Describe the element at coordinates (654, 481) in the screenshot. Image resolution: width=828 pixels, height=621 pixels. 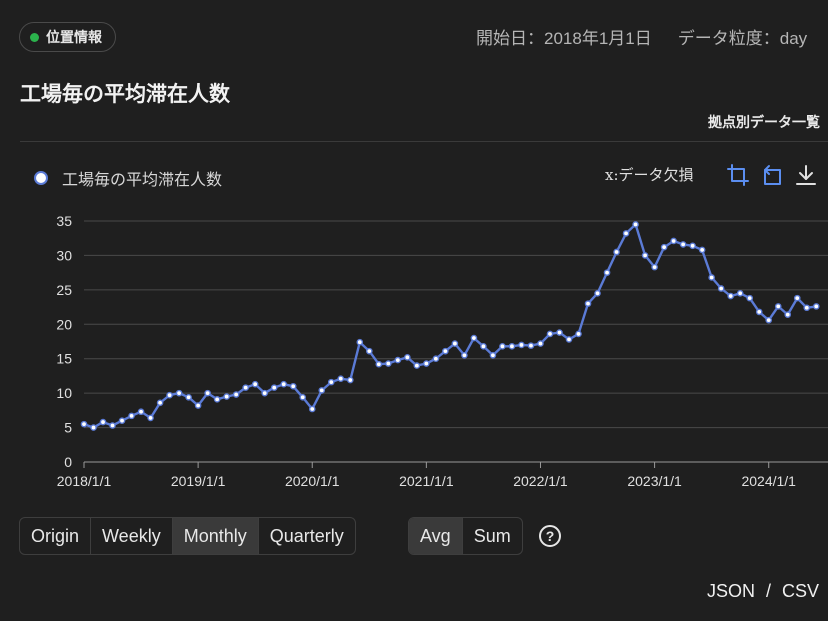
I see `x-tick-label: 2023/1/1` at that location.